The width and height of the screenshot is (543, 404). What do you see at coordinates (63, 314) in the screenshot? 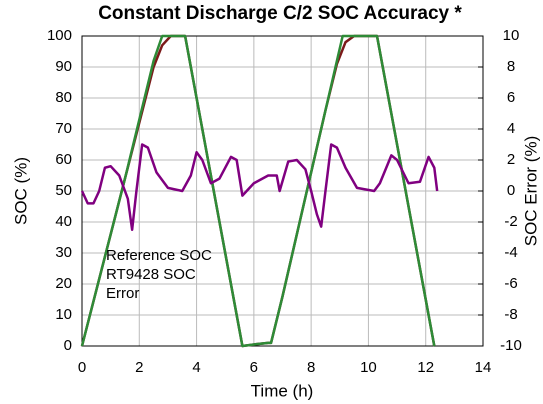
I see `y-tick-label: 10` at bounding box center [63, 314].